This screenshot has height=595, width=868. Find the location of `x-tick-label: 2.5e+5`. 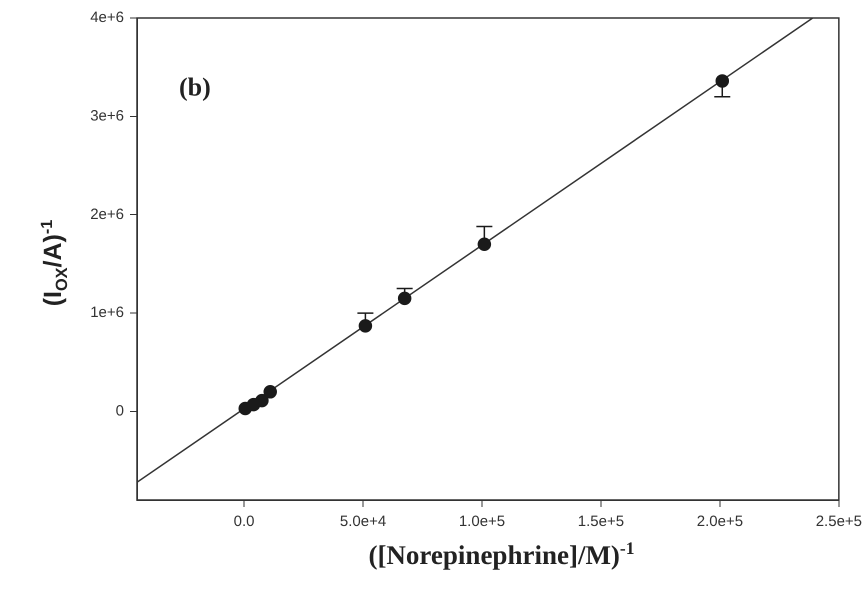

x-tick-label: 2.5e+5 is located at coordinates (839, 521).